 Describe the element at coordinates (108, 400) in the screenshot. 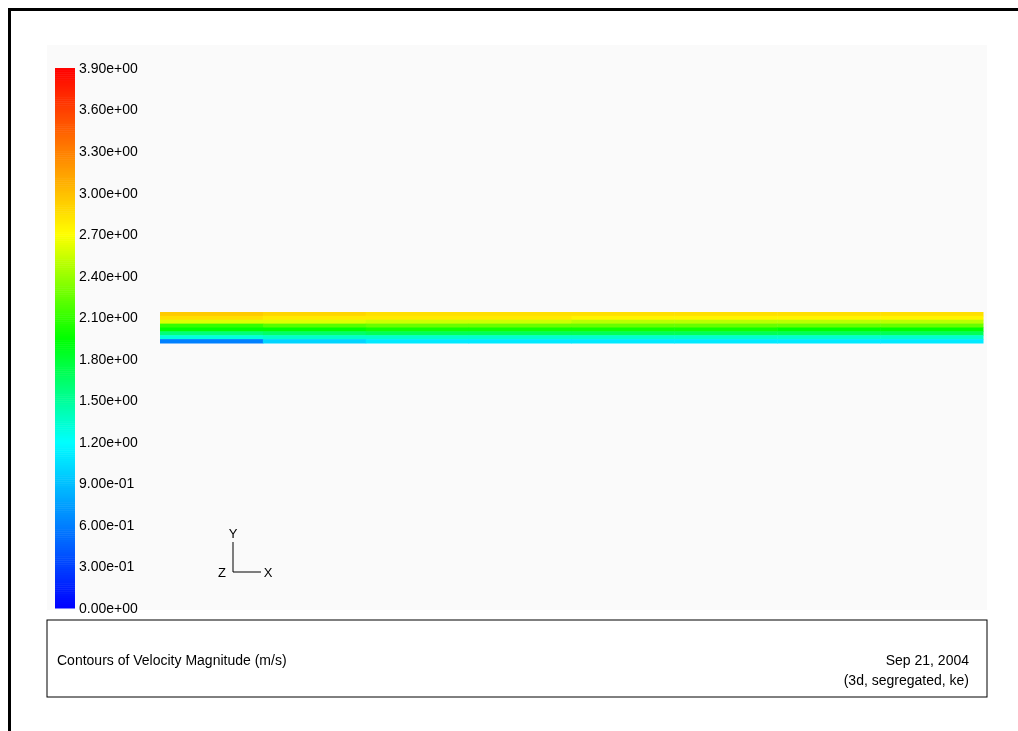

I see `color-bar-label: 1.50e+00` at that location.